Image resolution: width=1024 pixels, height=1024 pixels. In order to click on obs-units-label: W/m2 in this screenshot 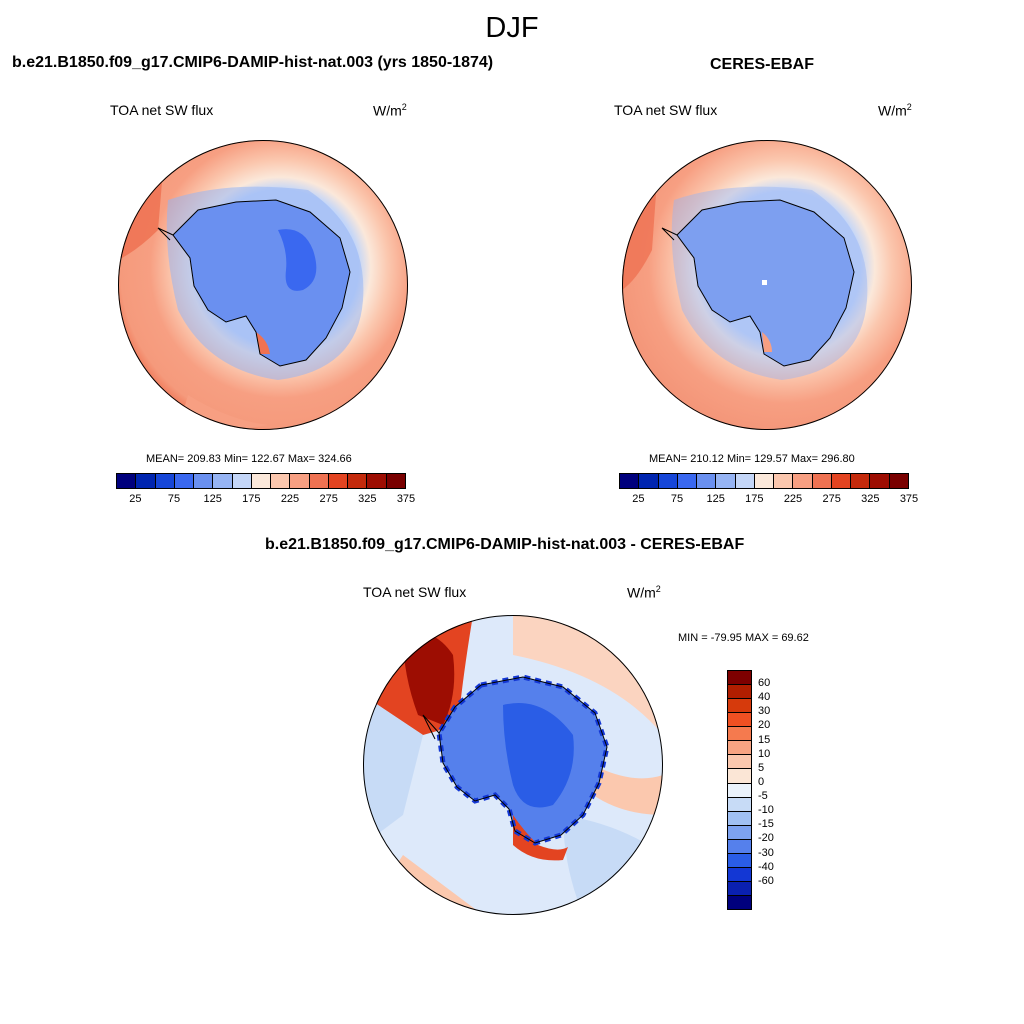, I will do `click(895, 110)`.